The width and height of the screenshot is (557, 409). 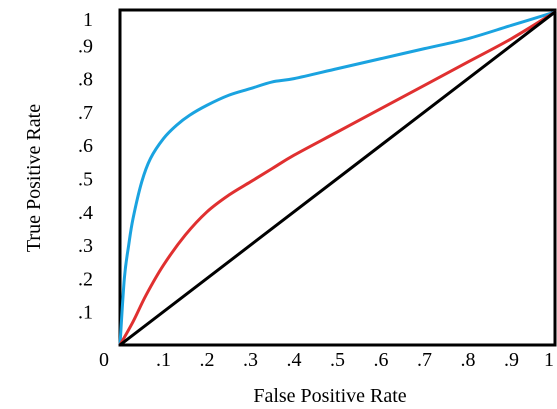 What do you see at coordinates (85, 80) in the screenshot?
I see `y-tick-label: .8` at bounding box center [85, 80].